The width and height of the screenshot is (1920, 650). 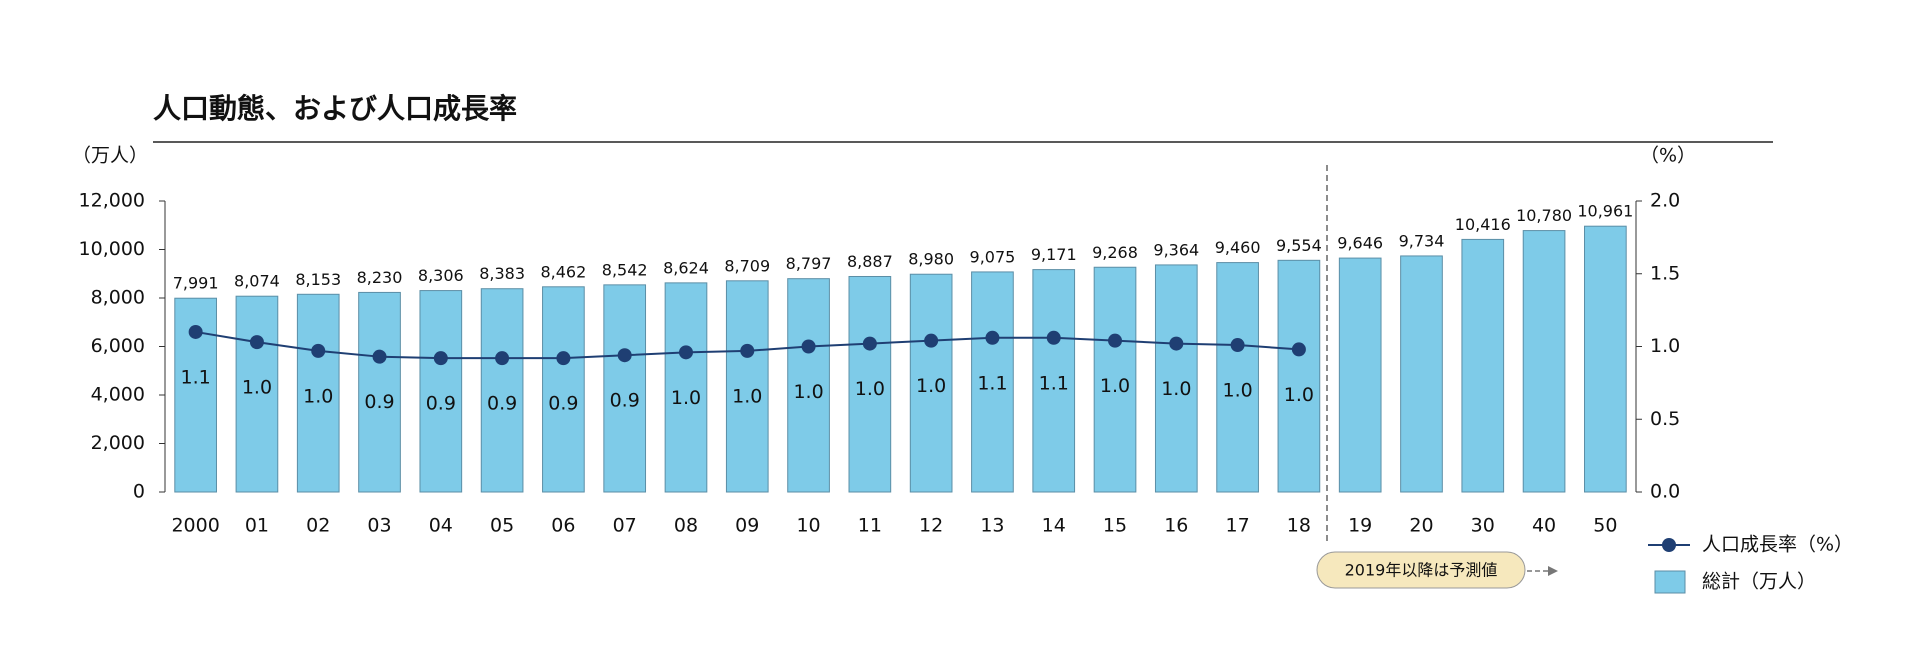 What do you see at coordinates (870, 261) in the screenshot?
I see `bar-value-label: 8,887` at bounding box center [870, 261].